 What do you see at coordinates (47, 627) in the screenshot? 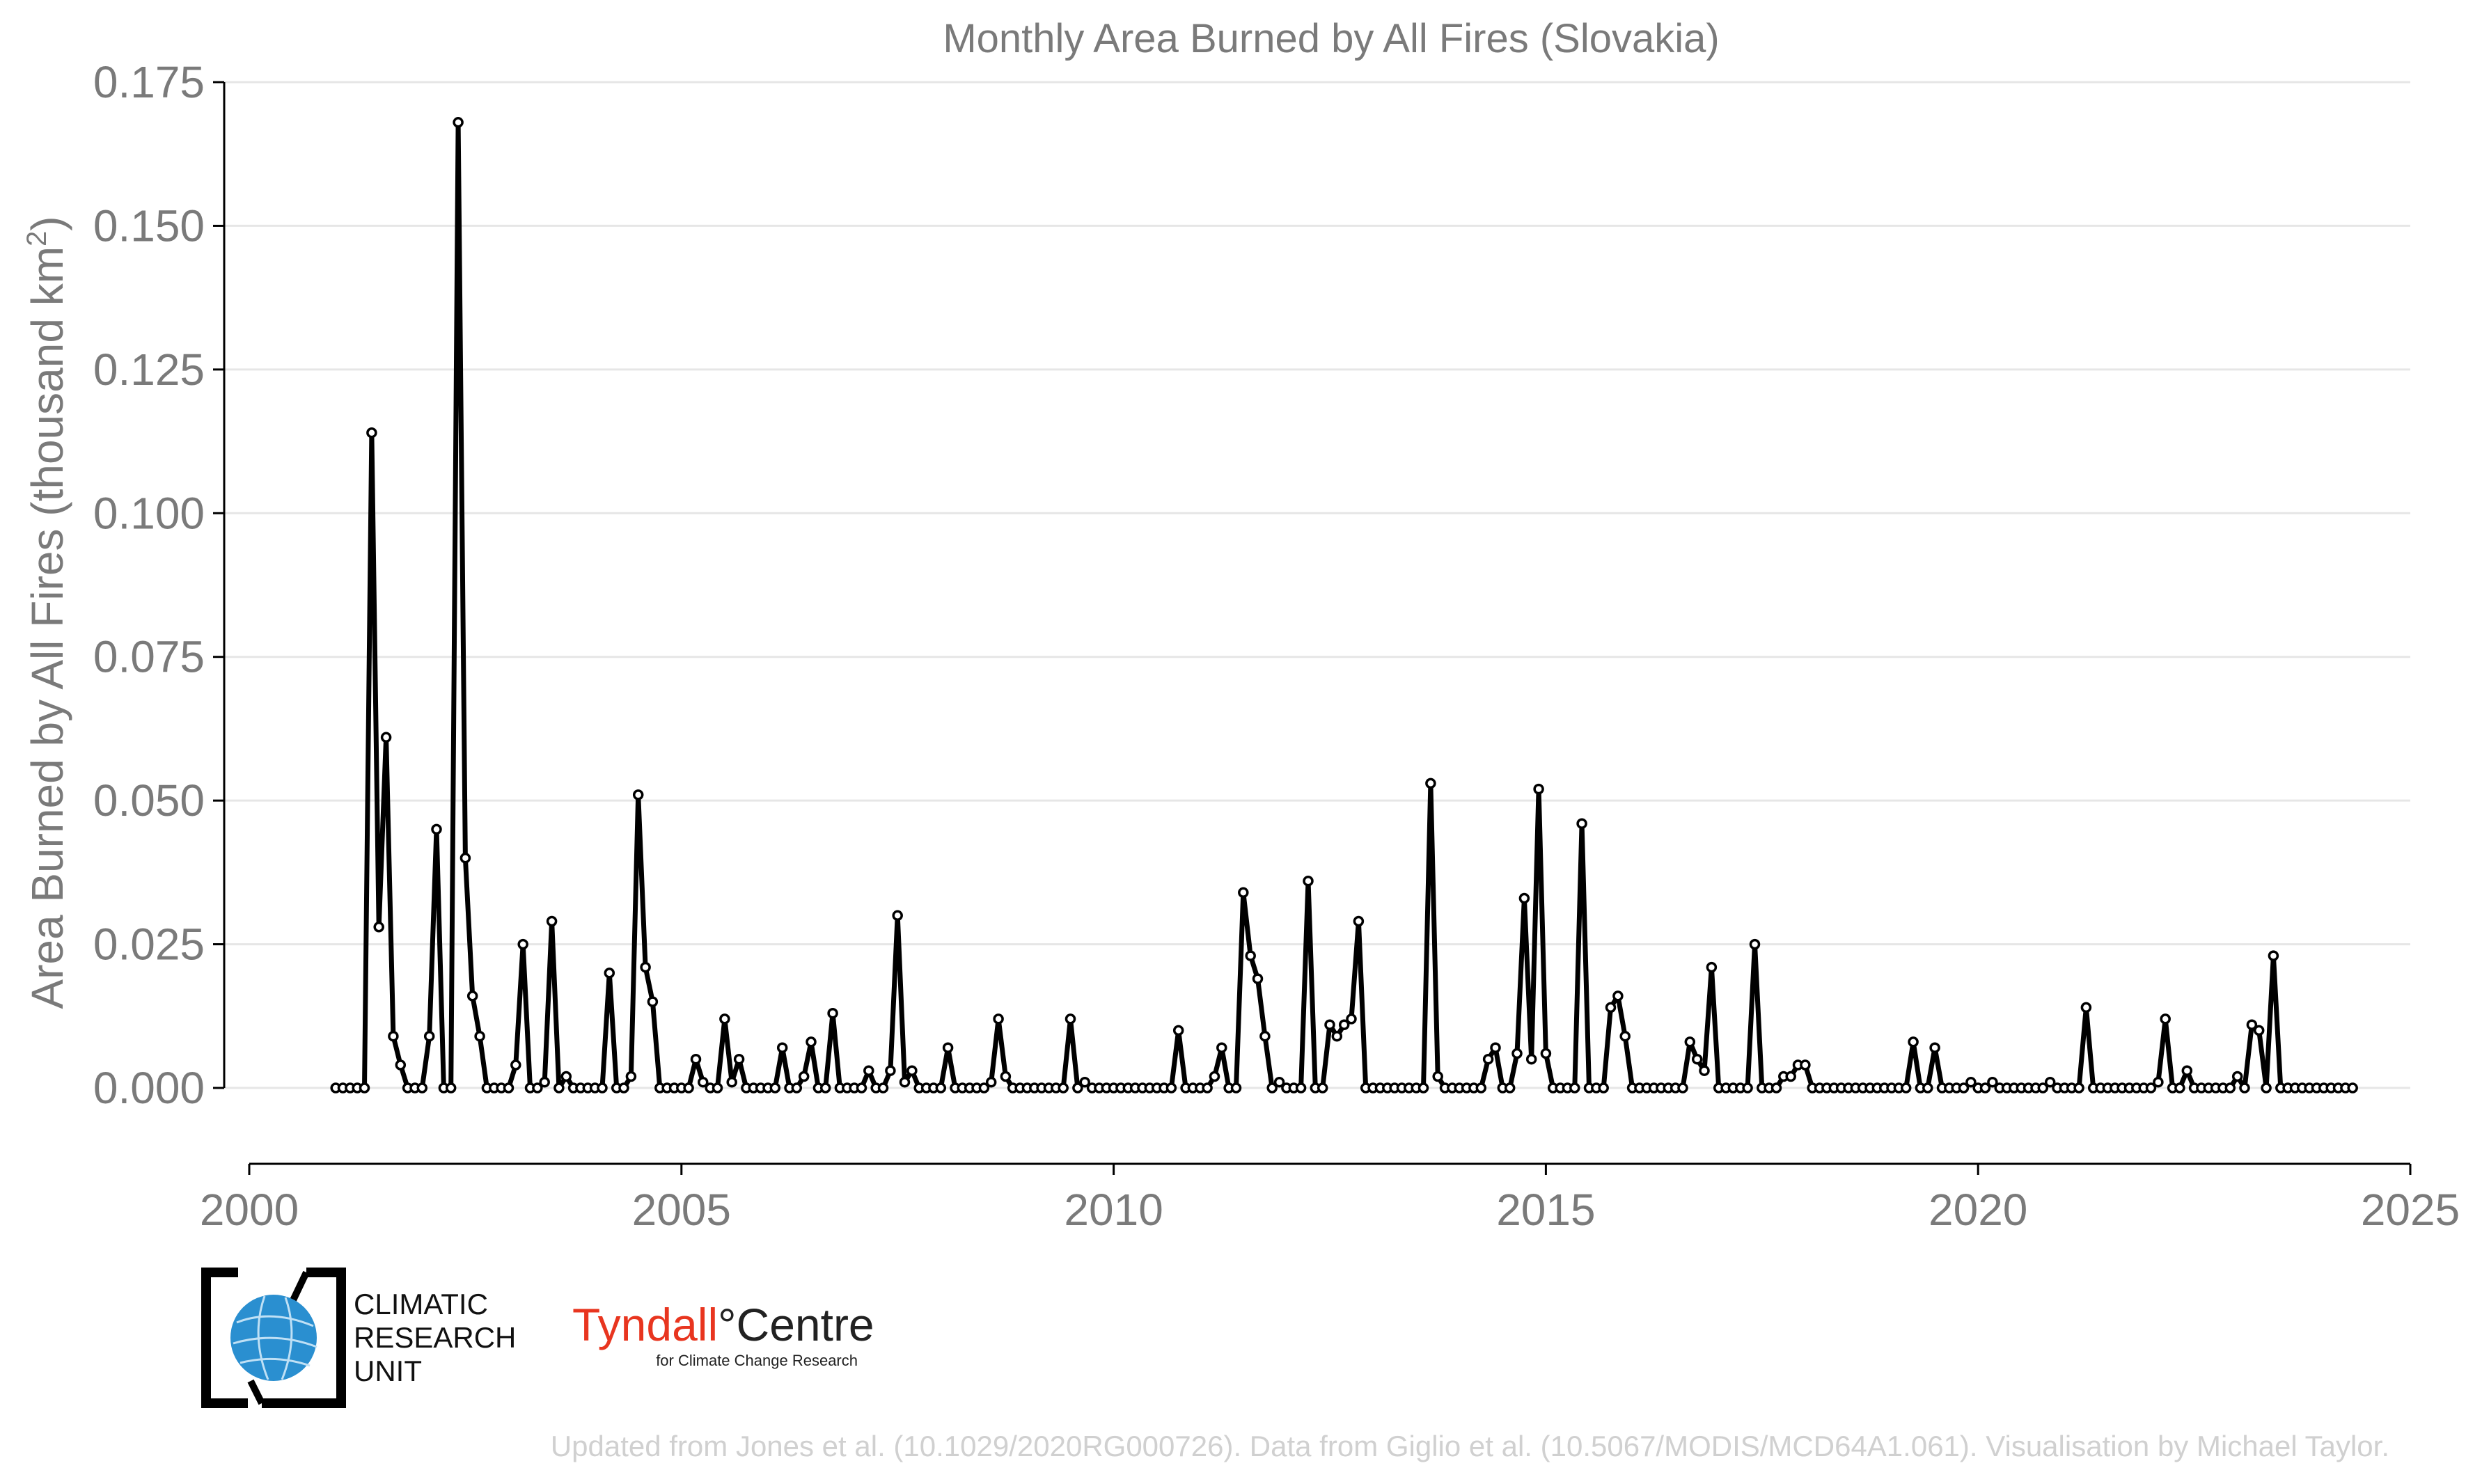
I see `y-axis-label-main: Area Burned by All Fires (thousand km` at bounding box center [47, 627].